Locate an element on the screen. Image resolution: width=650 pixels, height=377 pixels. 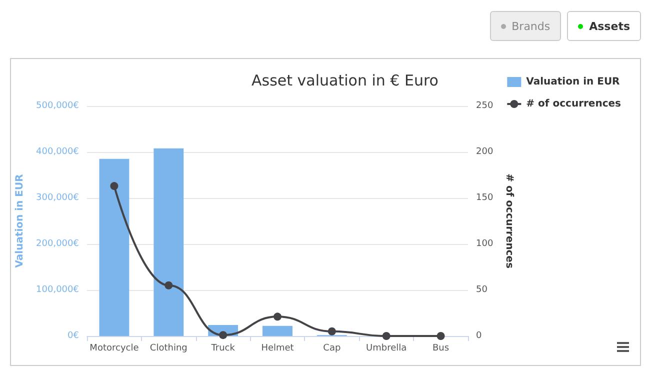
y2-axis-title: # of occurrences is located at coordinates (509, 221).